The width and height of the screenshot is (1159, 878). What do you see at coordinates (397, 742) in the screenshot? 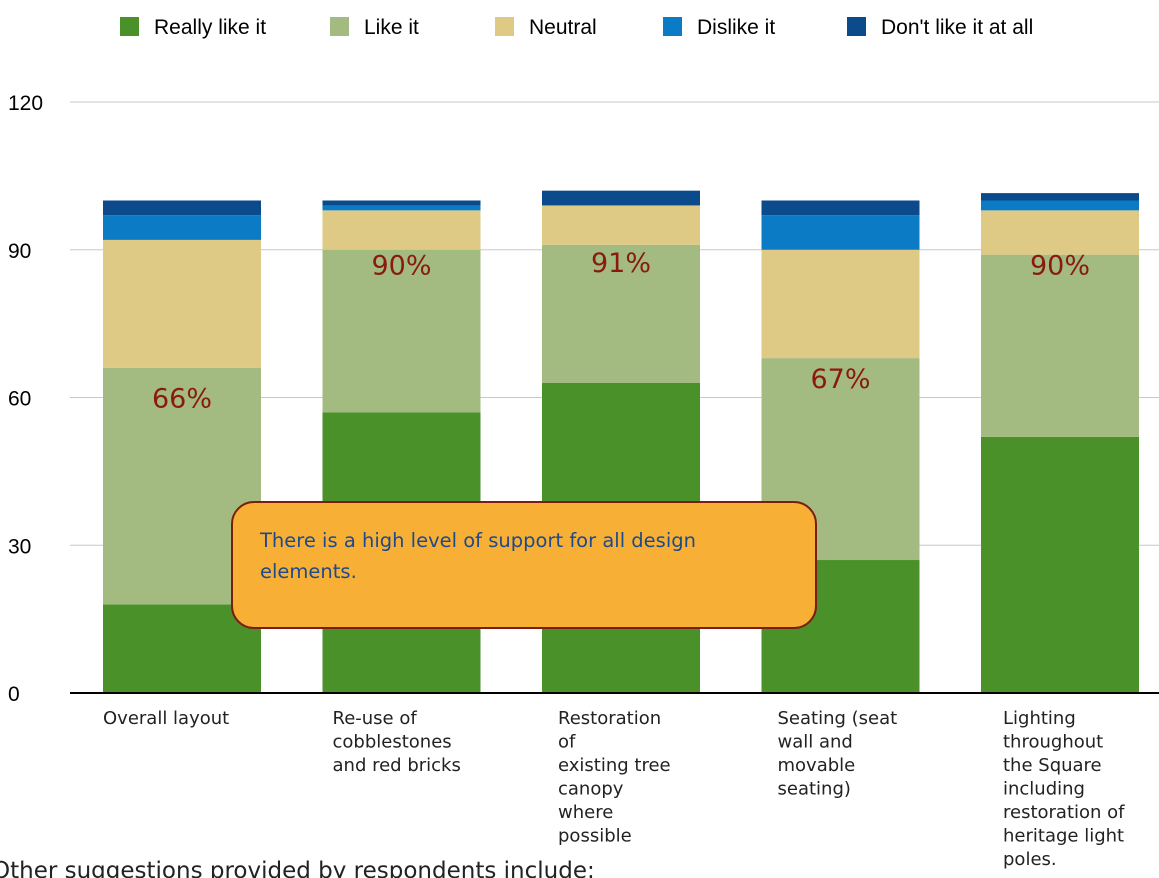
I see `category-label: Re-use of cobblestones and red bricks` at bounding box center [397, 742].